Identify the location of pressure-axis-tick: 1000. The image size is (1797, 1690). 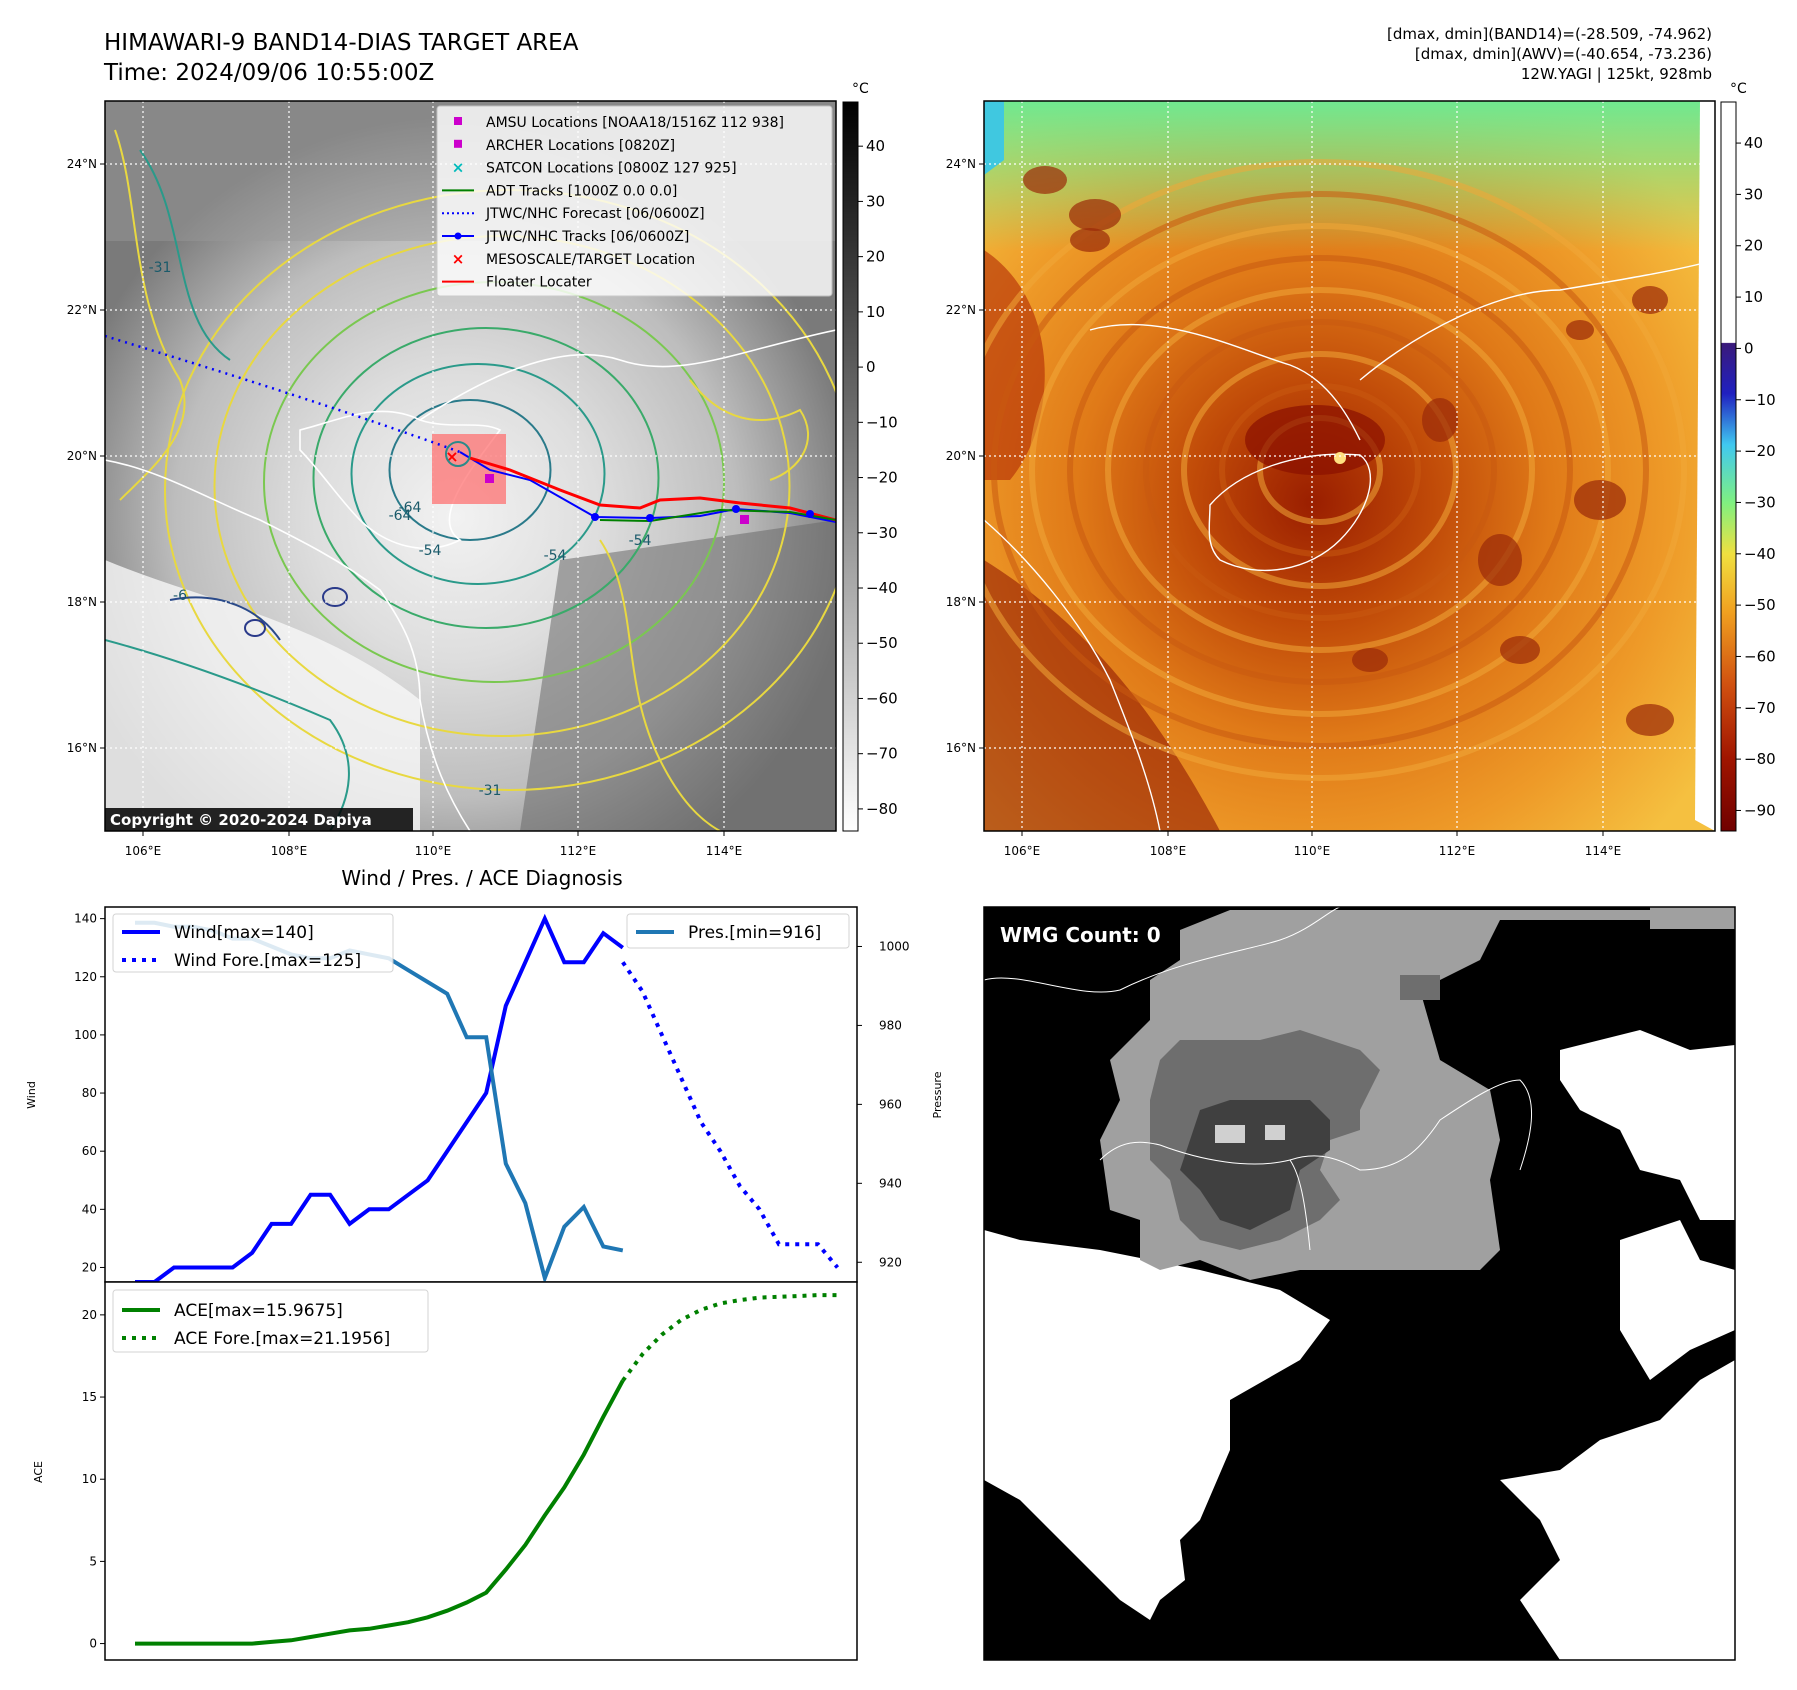
(894, 946).